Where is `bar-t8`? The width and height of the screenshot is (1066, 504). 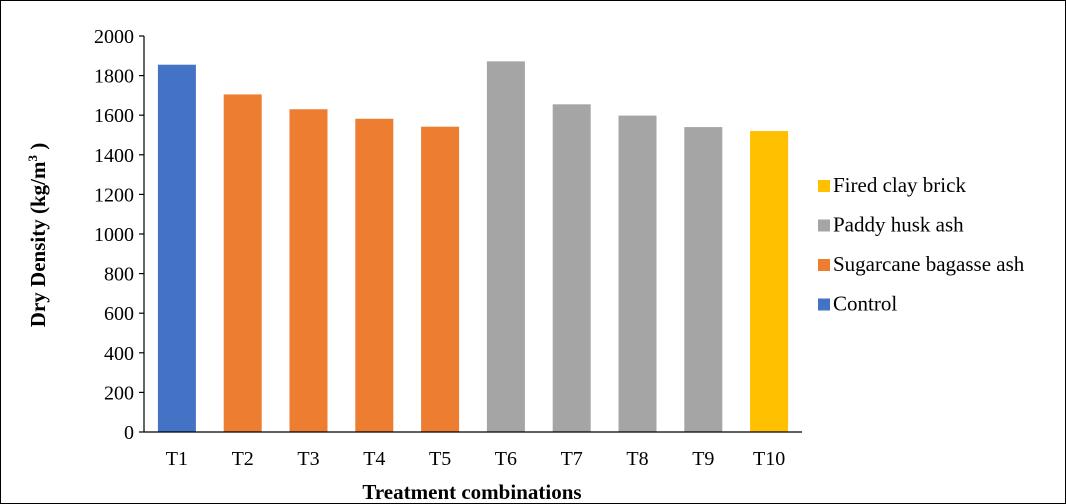 bar-t8 is located at coordinates (637, 273).